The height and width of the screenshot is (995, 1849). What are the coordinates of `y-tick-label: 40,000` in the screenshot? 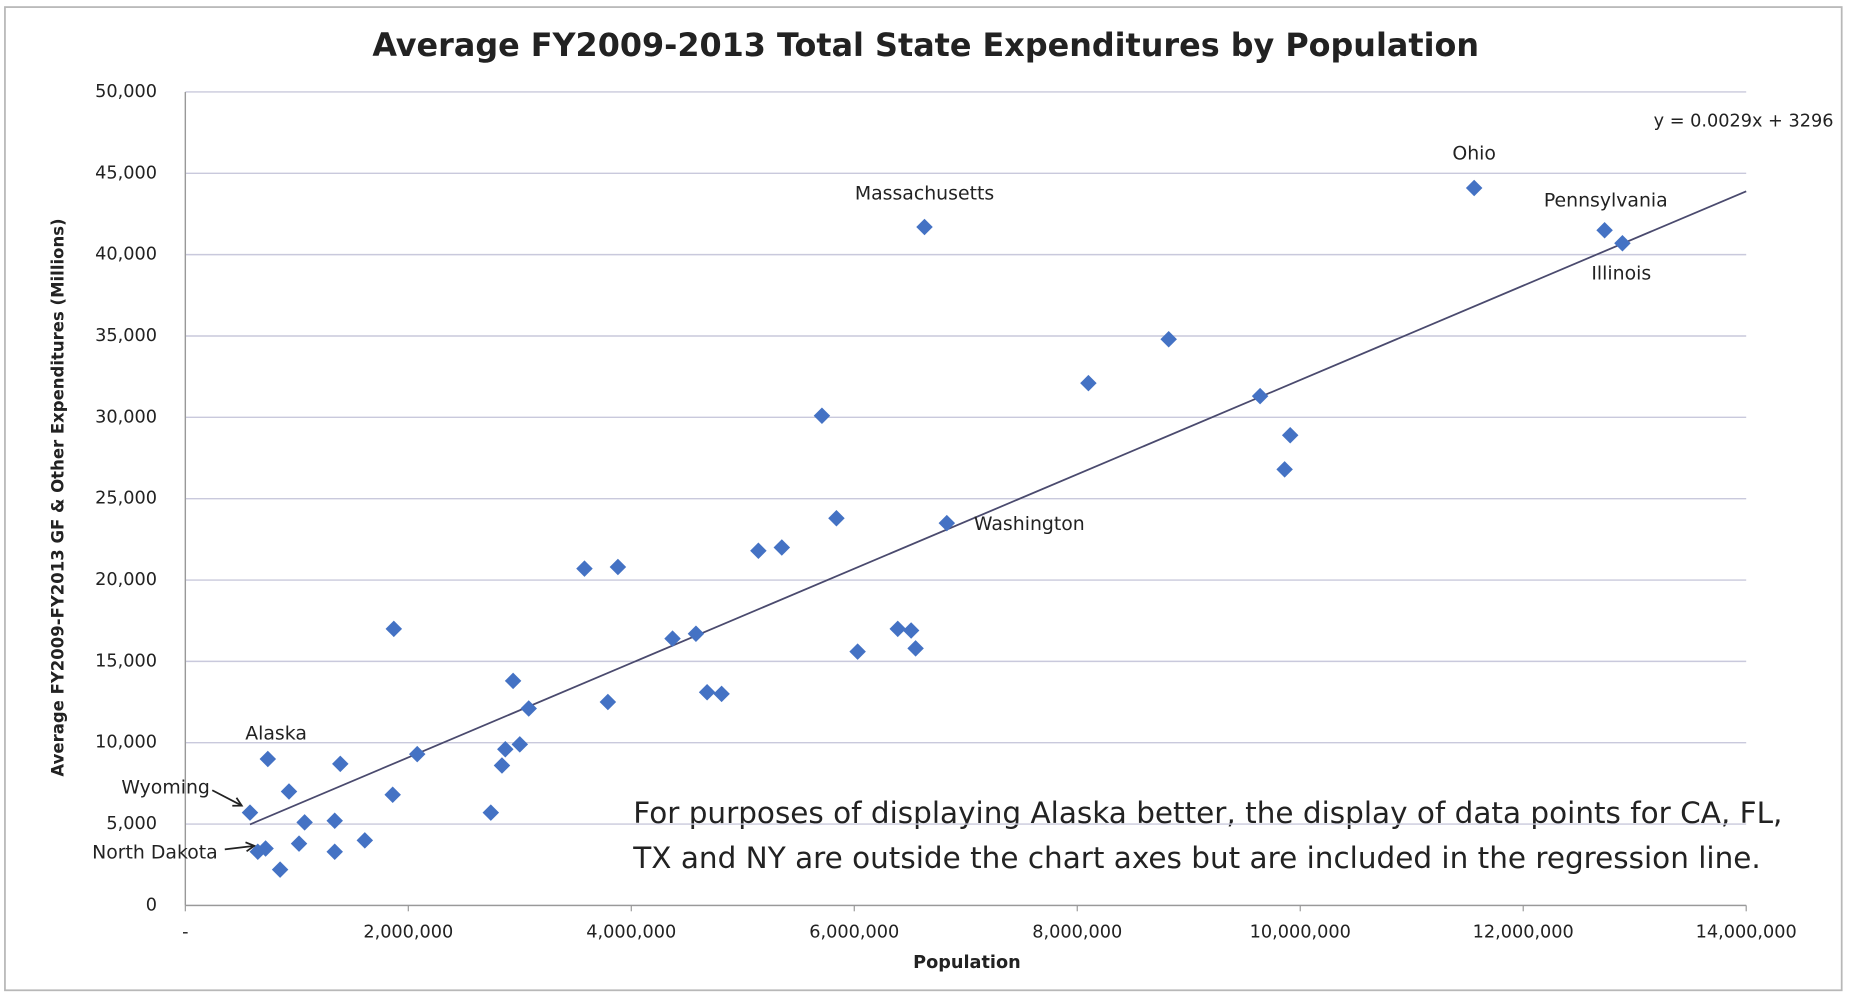 It's located at (126, 255).